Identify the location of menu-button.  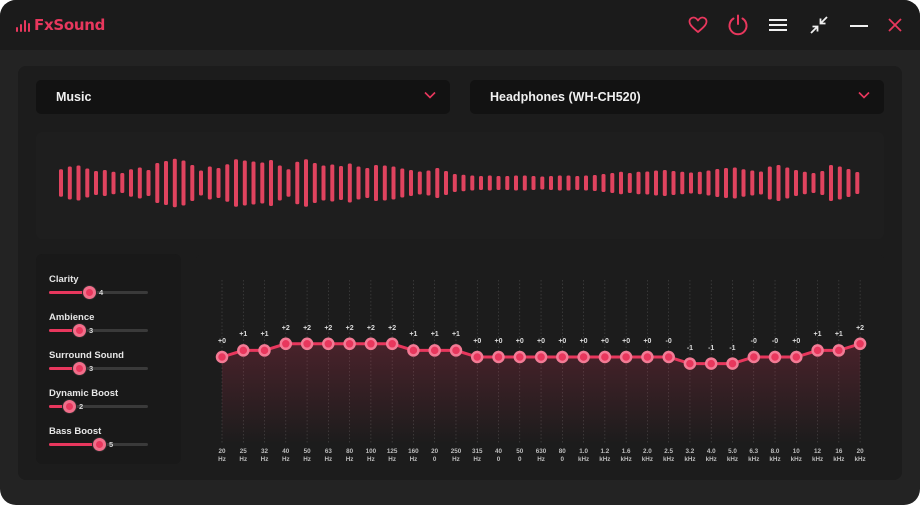
(778, 25).